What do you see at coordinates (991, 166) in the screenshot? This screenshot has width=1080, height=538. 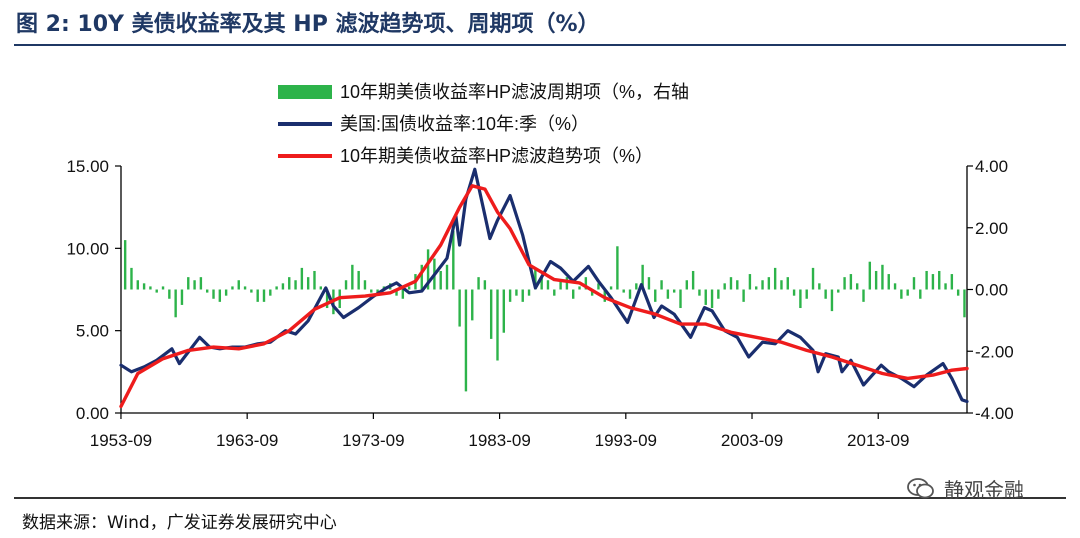 I see `right-tick-label: 4.00` at bounding box center [991, 166].